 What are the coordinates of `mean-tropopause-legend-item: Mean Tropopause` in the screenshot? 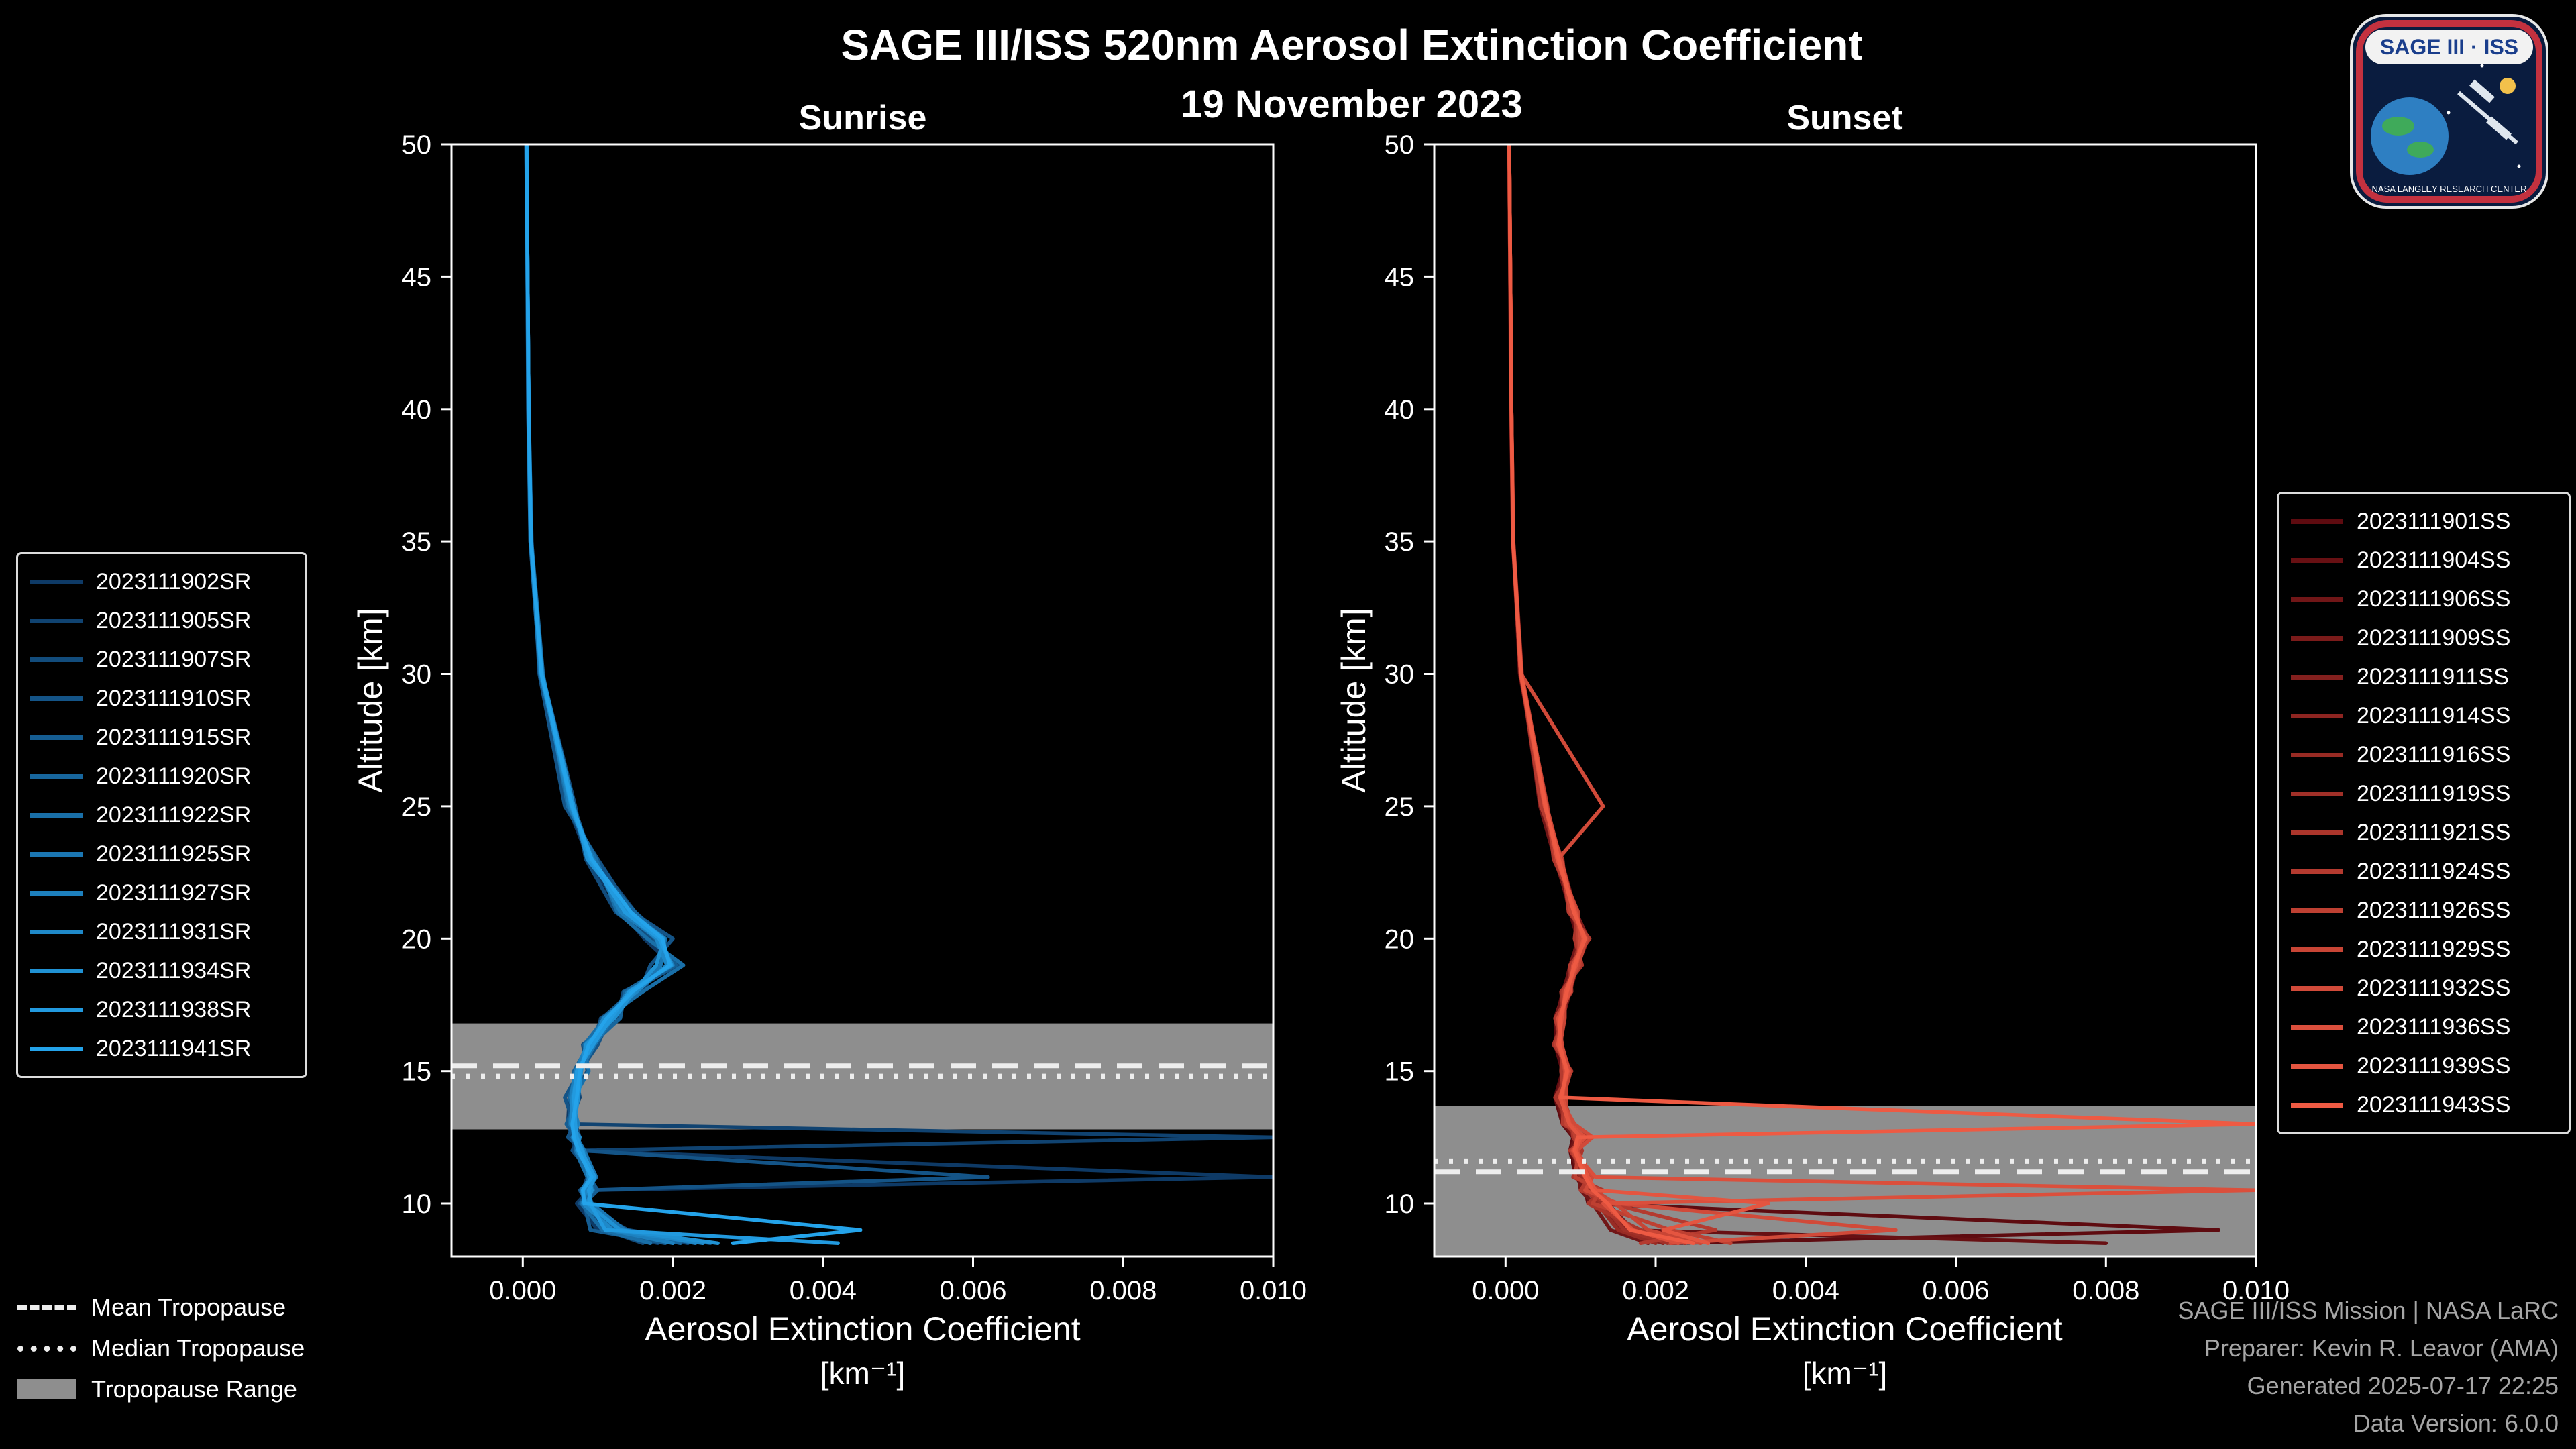 It's located at (161, 1307).